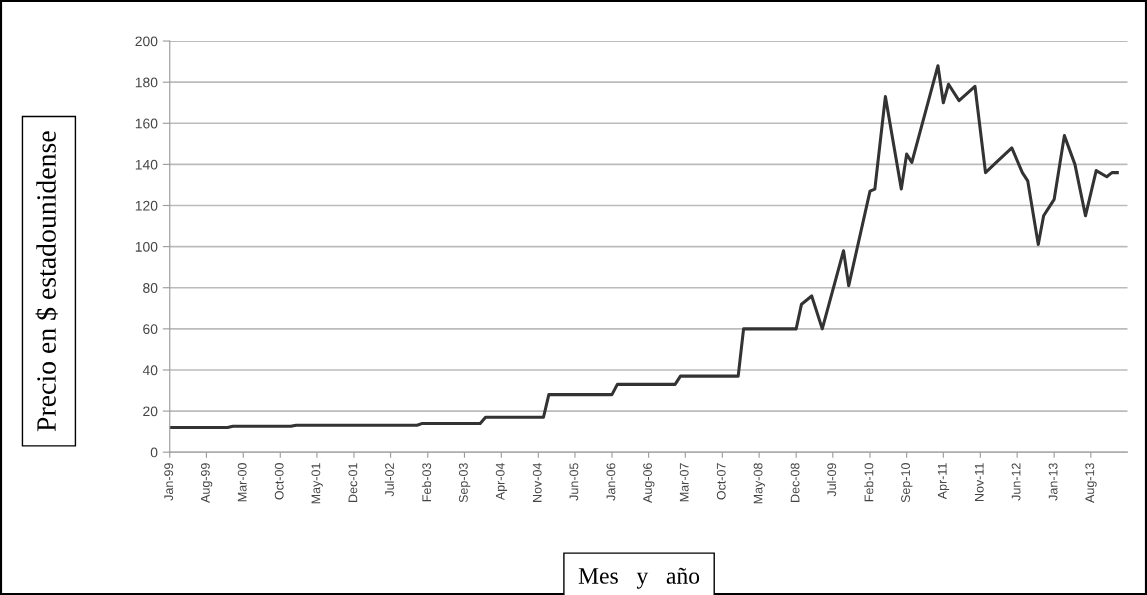 This screenshot has height=595, width=1147. I want to click on x-tick-label: Dec-08, so click(795, 482).